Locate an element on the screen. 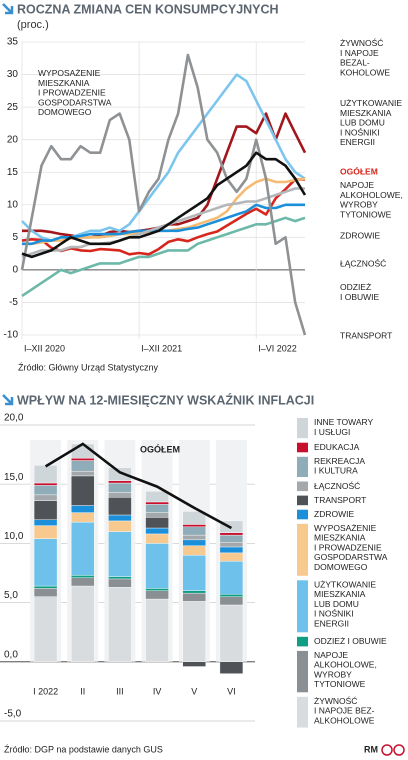  y-tick-label: 5,0 is located at coordinates (11, 595).